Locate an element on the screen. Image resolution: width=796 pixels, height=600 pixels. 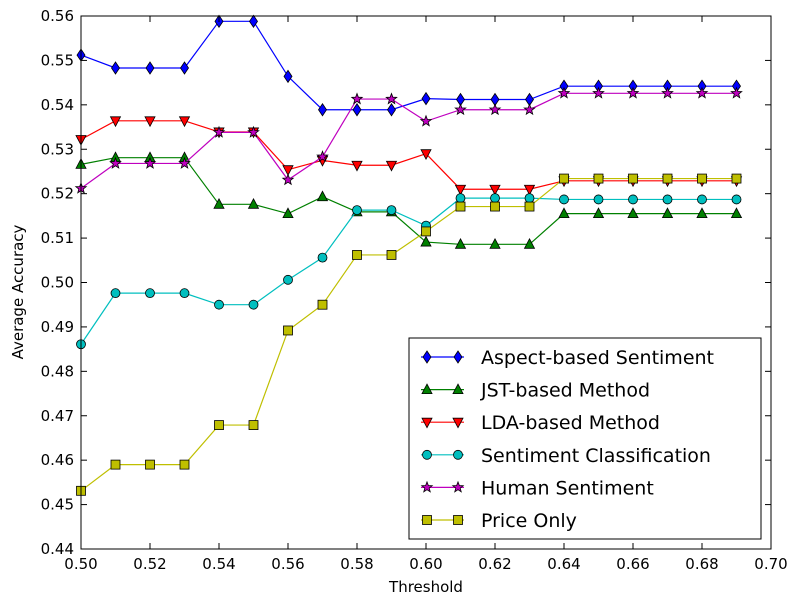
legend-marker-right is located at coordinates (458, 486).